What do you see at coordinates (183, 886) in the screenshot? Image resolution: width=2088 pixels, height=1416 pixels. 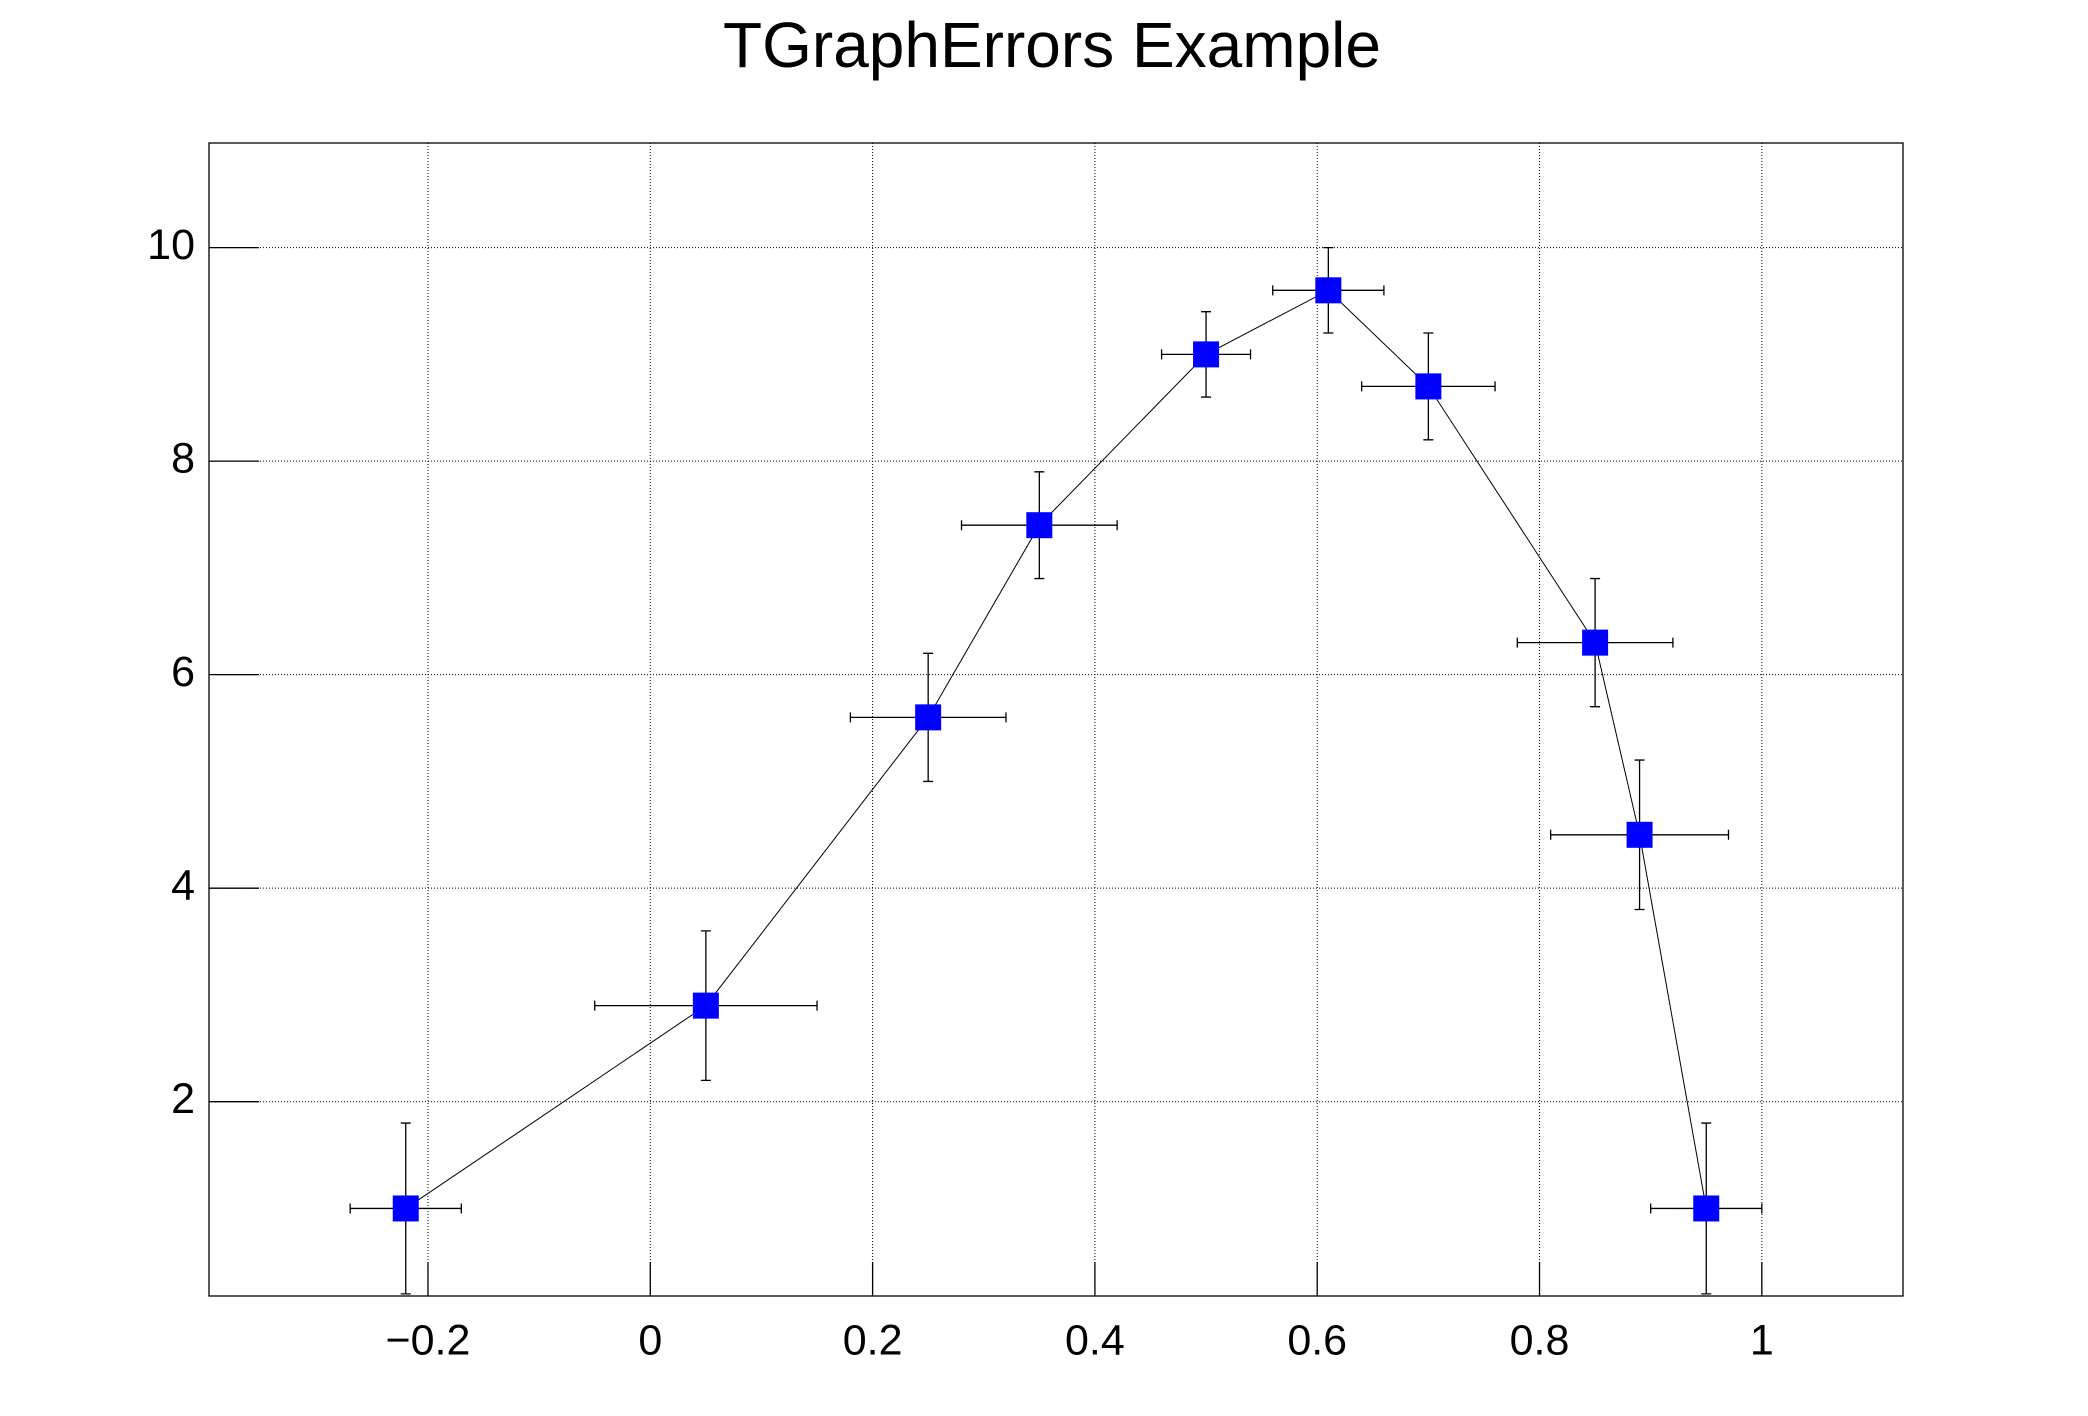 I see `y-tick-label: 4` at bounding box center [183, 886].